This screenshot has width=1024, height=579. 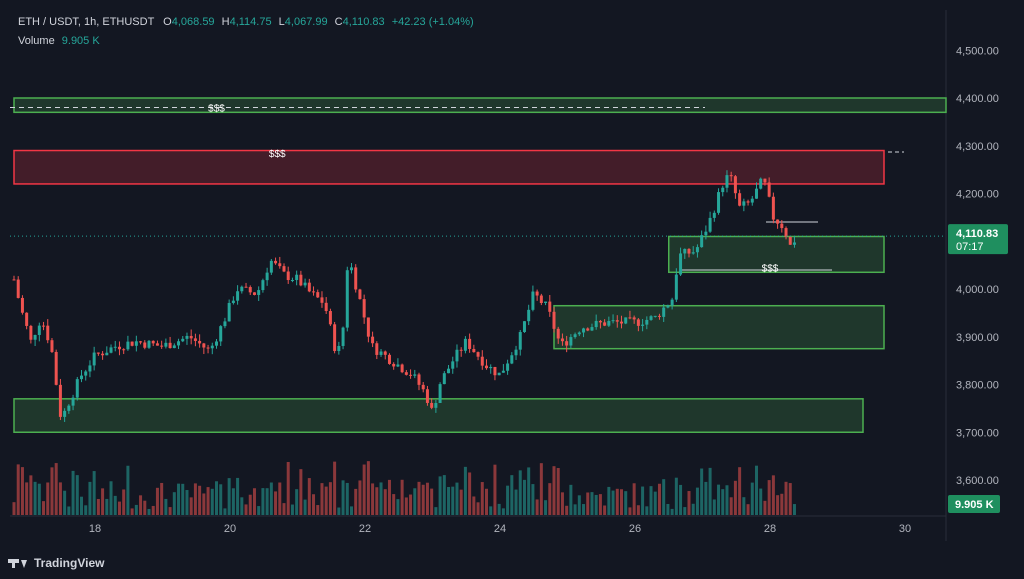 I want to click on x-tick-label: 26, so click(x=635, y=529).